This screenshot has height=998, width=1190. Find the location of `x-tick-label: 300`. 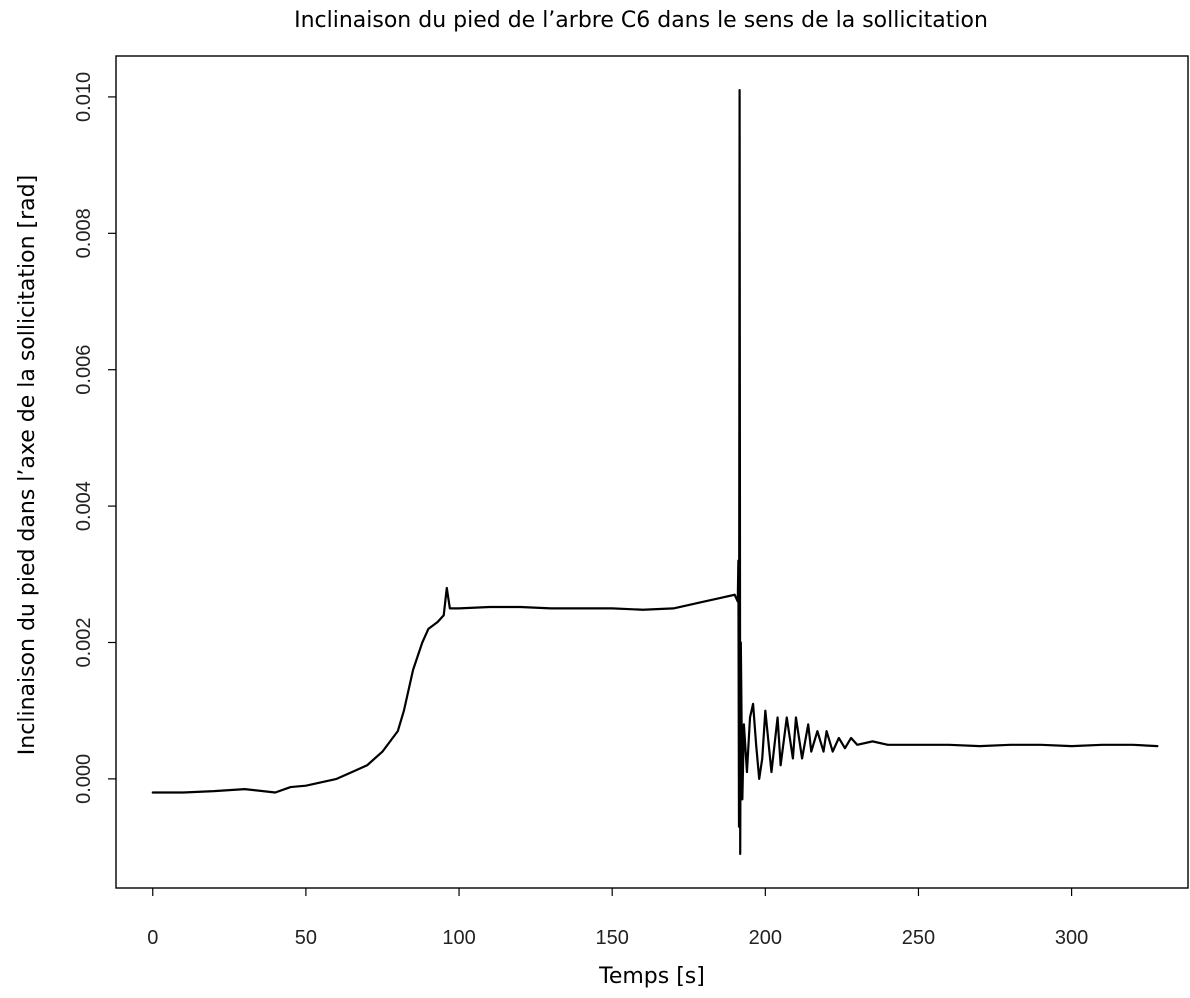

x-tick-label: 300 is located at coordinates (1071, 938).